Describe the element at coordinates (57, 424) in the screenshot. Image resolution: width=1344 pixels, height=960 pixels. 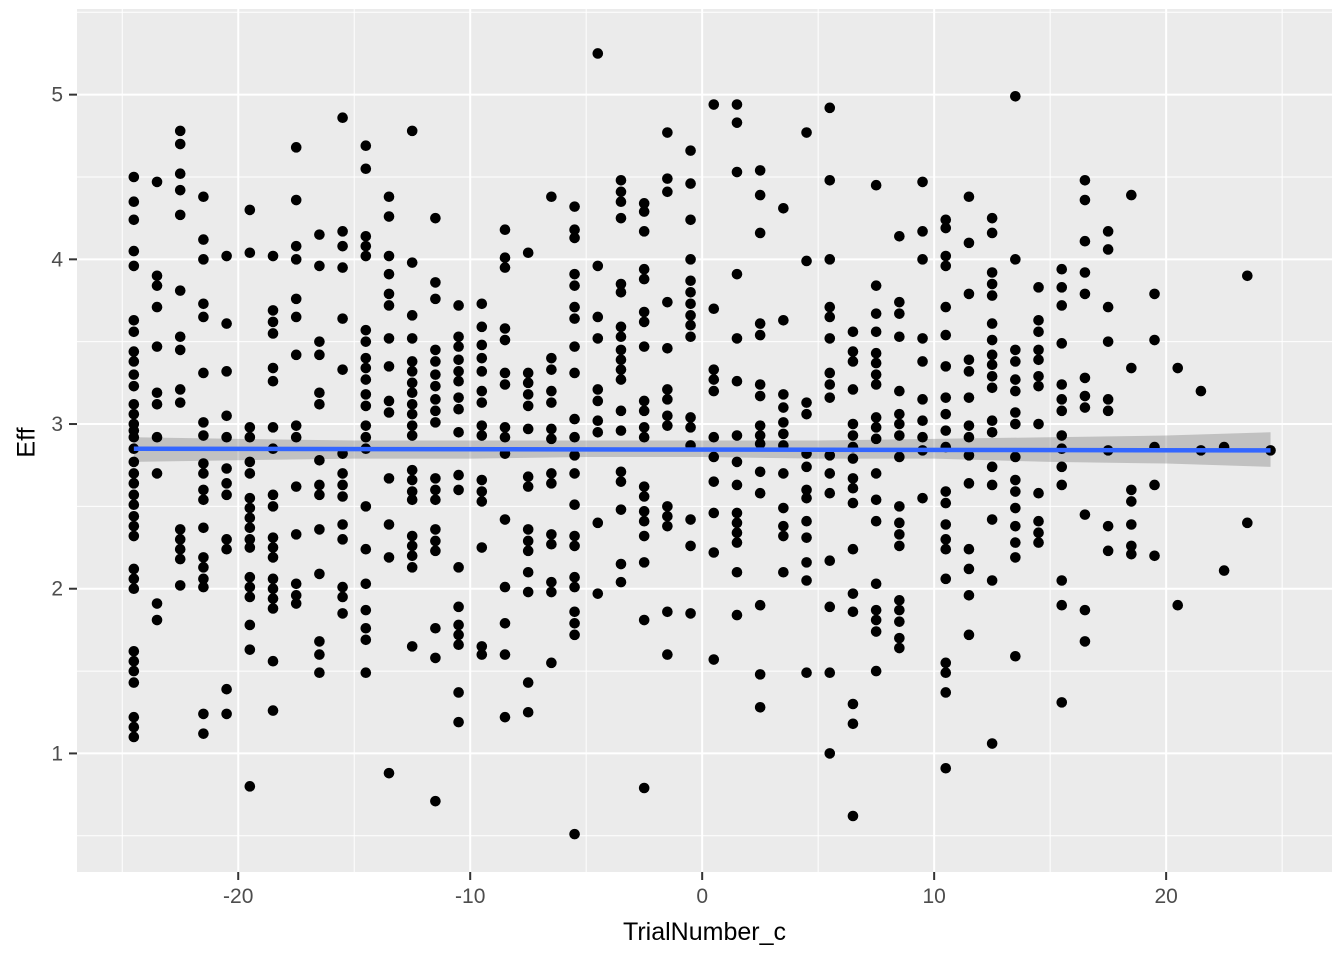
I see `y-tick-label: 3` at that location.